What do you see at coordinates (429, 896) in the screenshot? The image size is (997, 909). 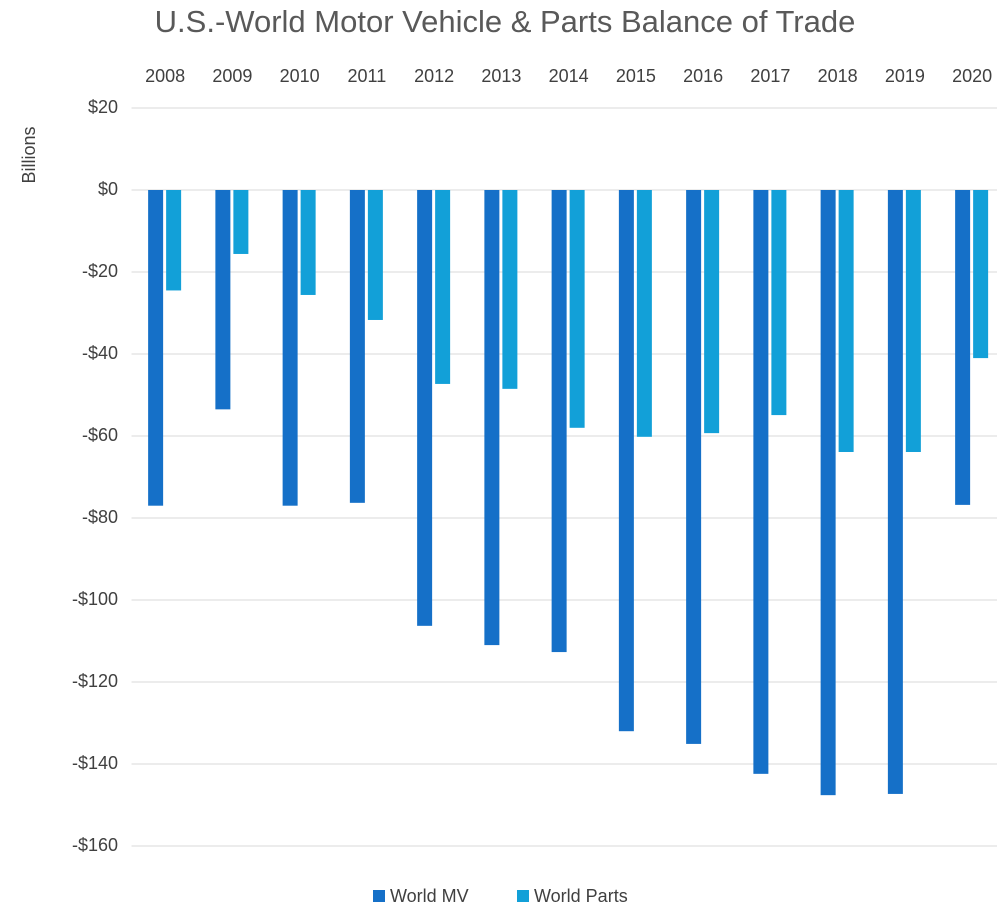 I see `legend-label: World MV` at bounding box center [429, 896].